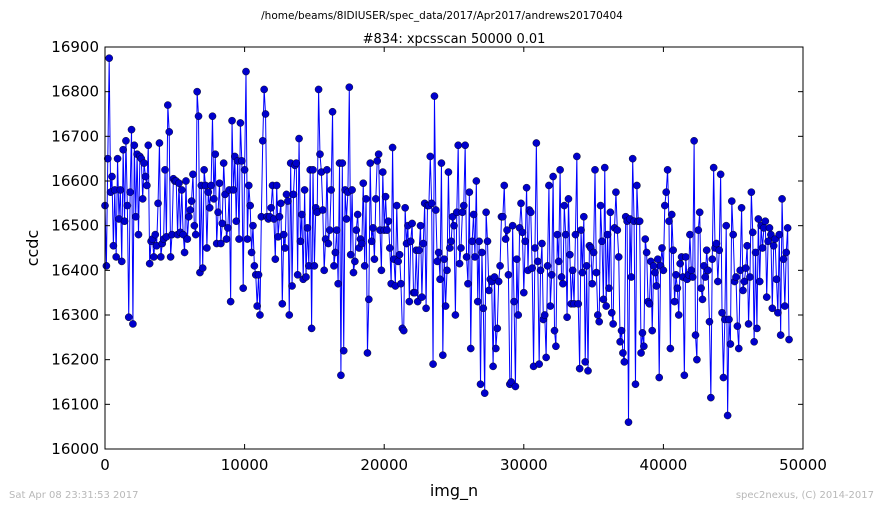 The height and width of the screenshot is (509, 884). What do you see at coordinates (75, 449) in the screenshot?
I see `y-tick-label: 16000` at bounding box center [75, 449].